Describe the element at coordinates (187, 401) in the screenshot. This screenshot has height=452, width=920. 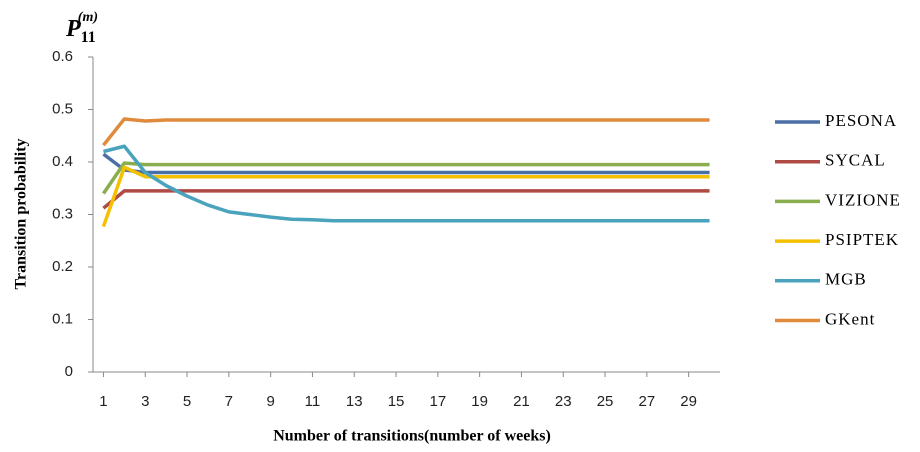
I see `x-tick-label: 5` at that location.